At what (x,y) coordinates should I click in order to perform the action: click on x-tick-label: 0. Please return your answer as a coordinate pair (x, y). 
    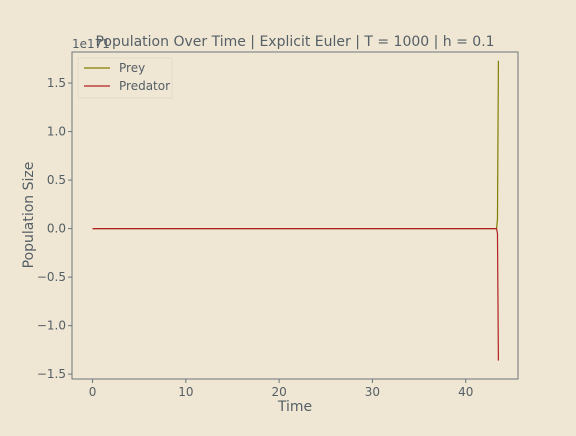
    Looking at the image, I should click on (93, 392).